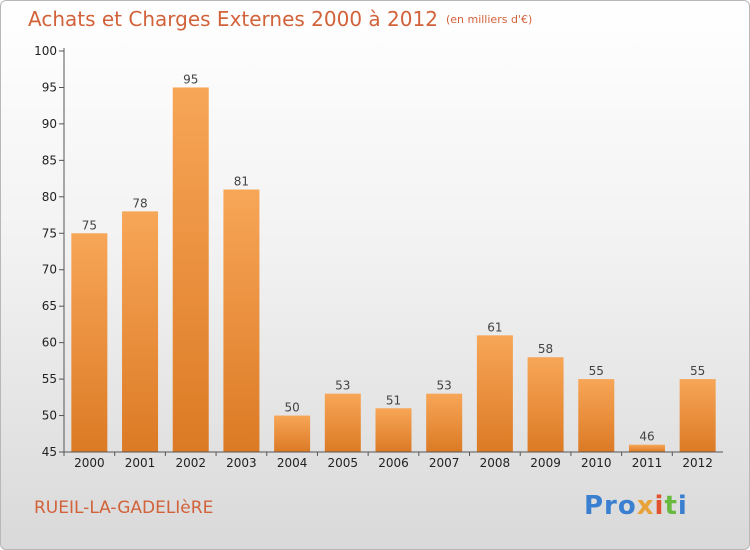 The width and height of the screenshot is (750, 550). What do you see at coordinates (49, 124) in the screenshot?
I see `y-tick-label-90: 90` at bounding box center [49, 124].